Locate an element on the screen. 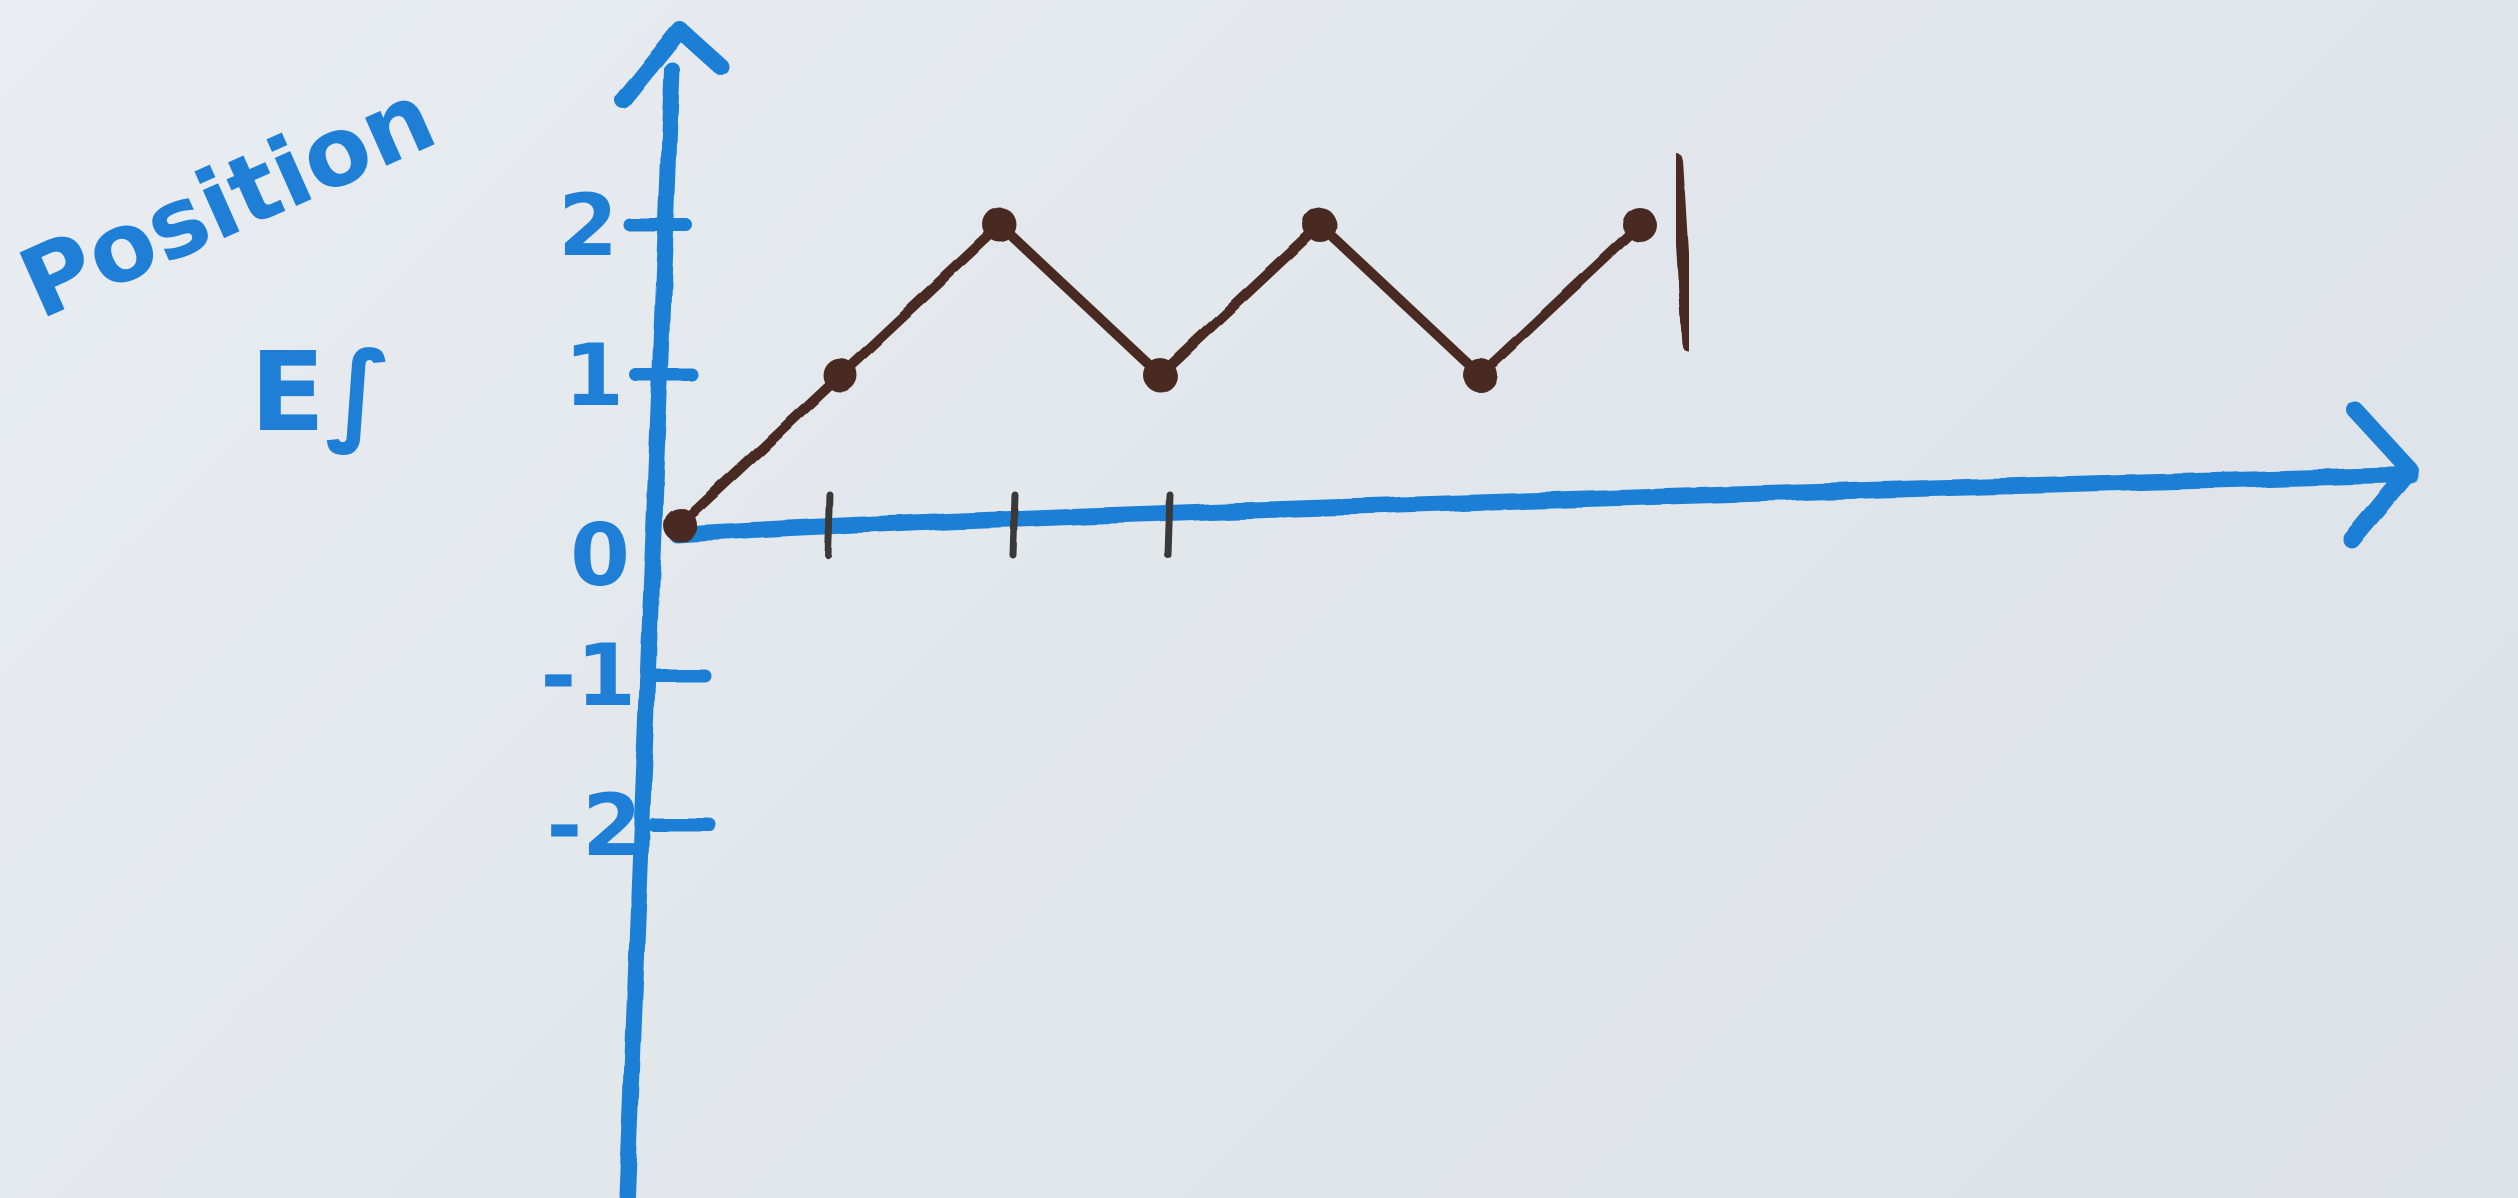 The image size is (2518, 1198). y-tick-label-0: 0 is located at coordinates (600, 556).